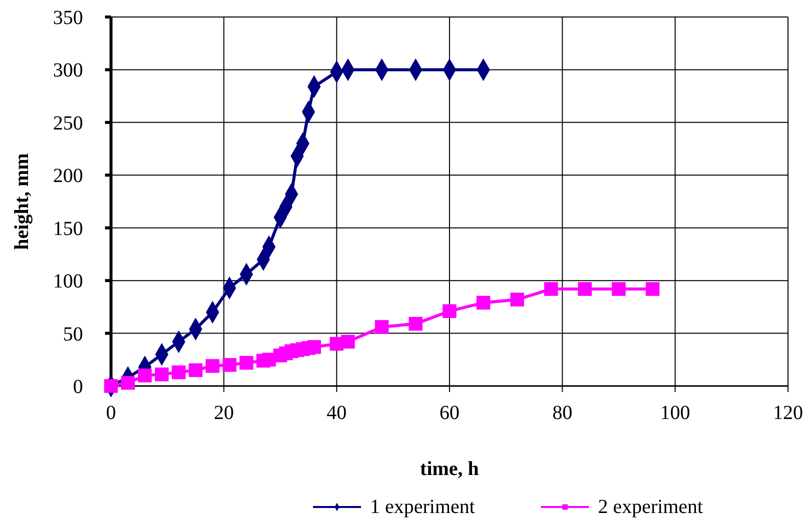 This screenshot has height=523, width=810. What do you see at coordinates (450, 413) in the screenshot?
I see `x-tick-label: 60` at bounding box center [450, 413].